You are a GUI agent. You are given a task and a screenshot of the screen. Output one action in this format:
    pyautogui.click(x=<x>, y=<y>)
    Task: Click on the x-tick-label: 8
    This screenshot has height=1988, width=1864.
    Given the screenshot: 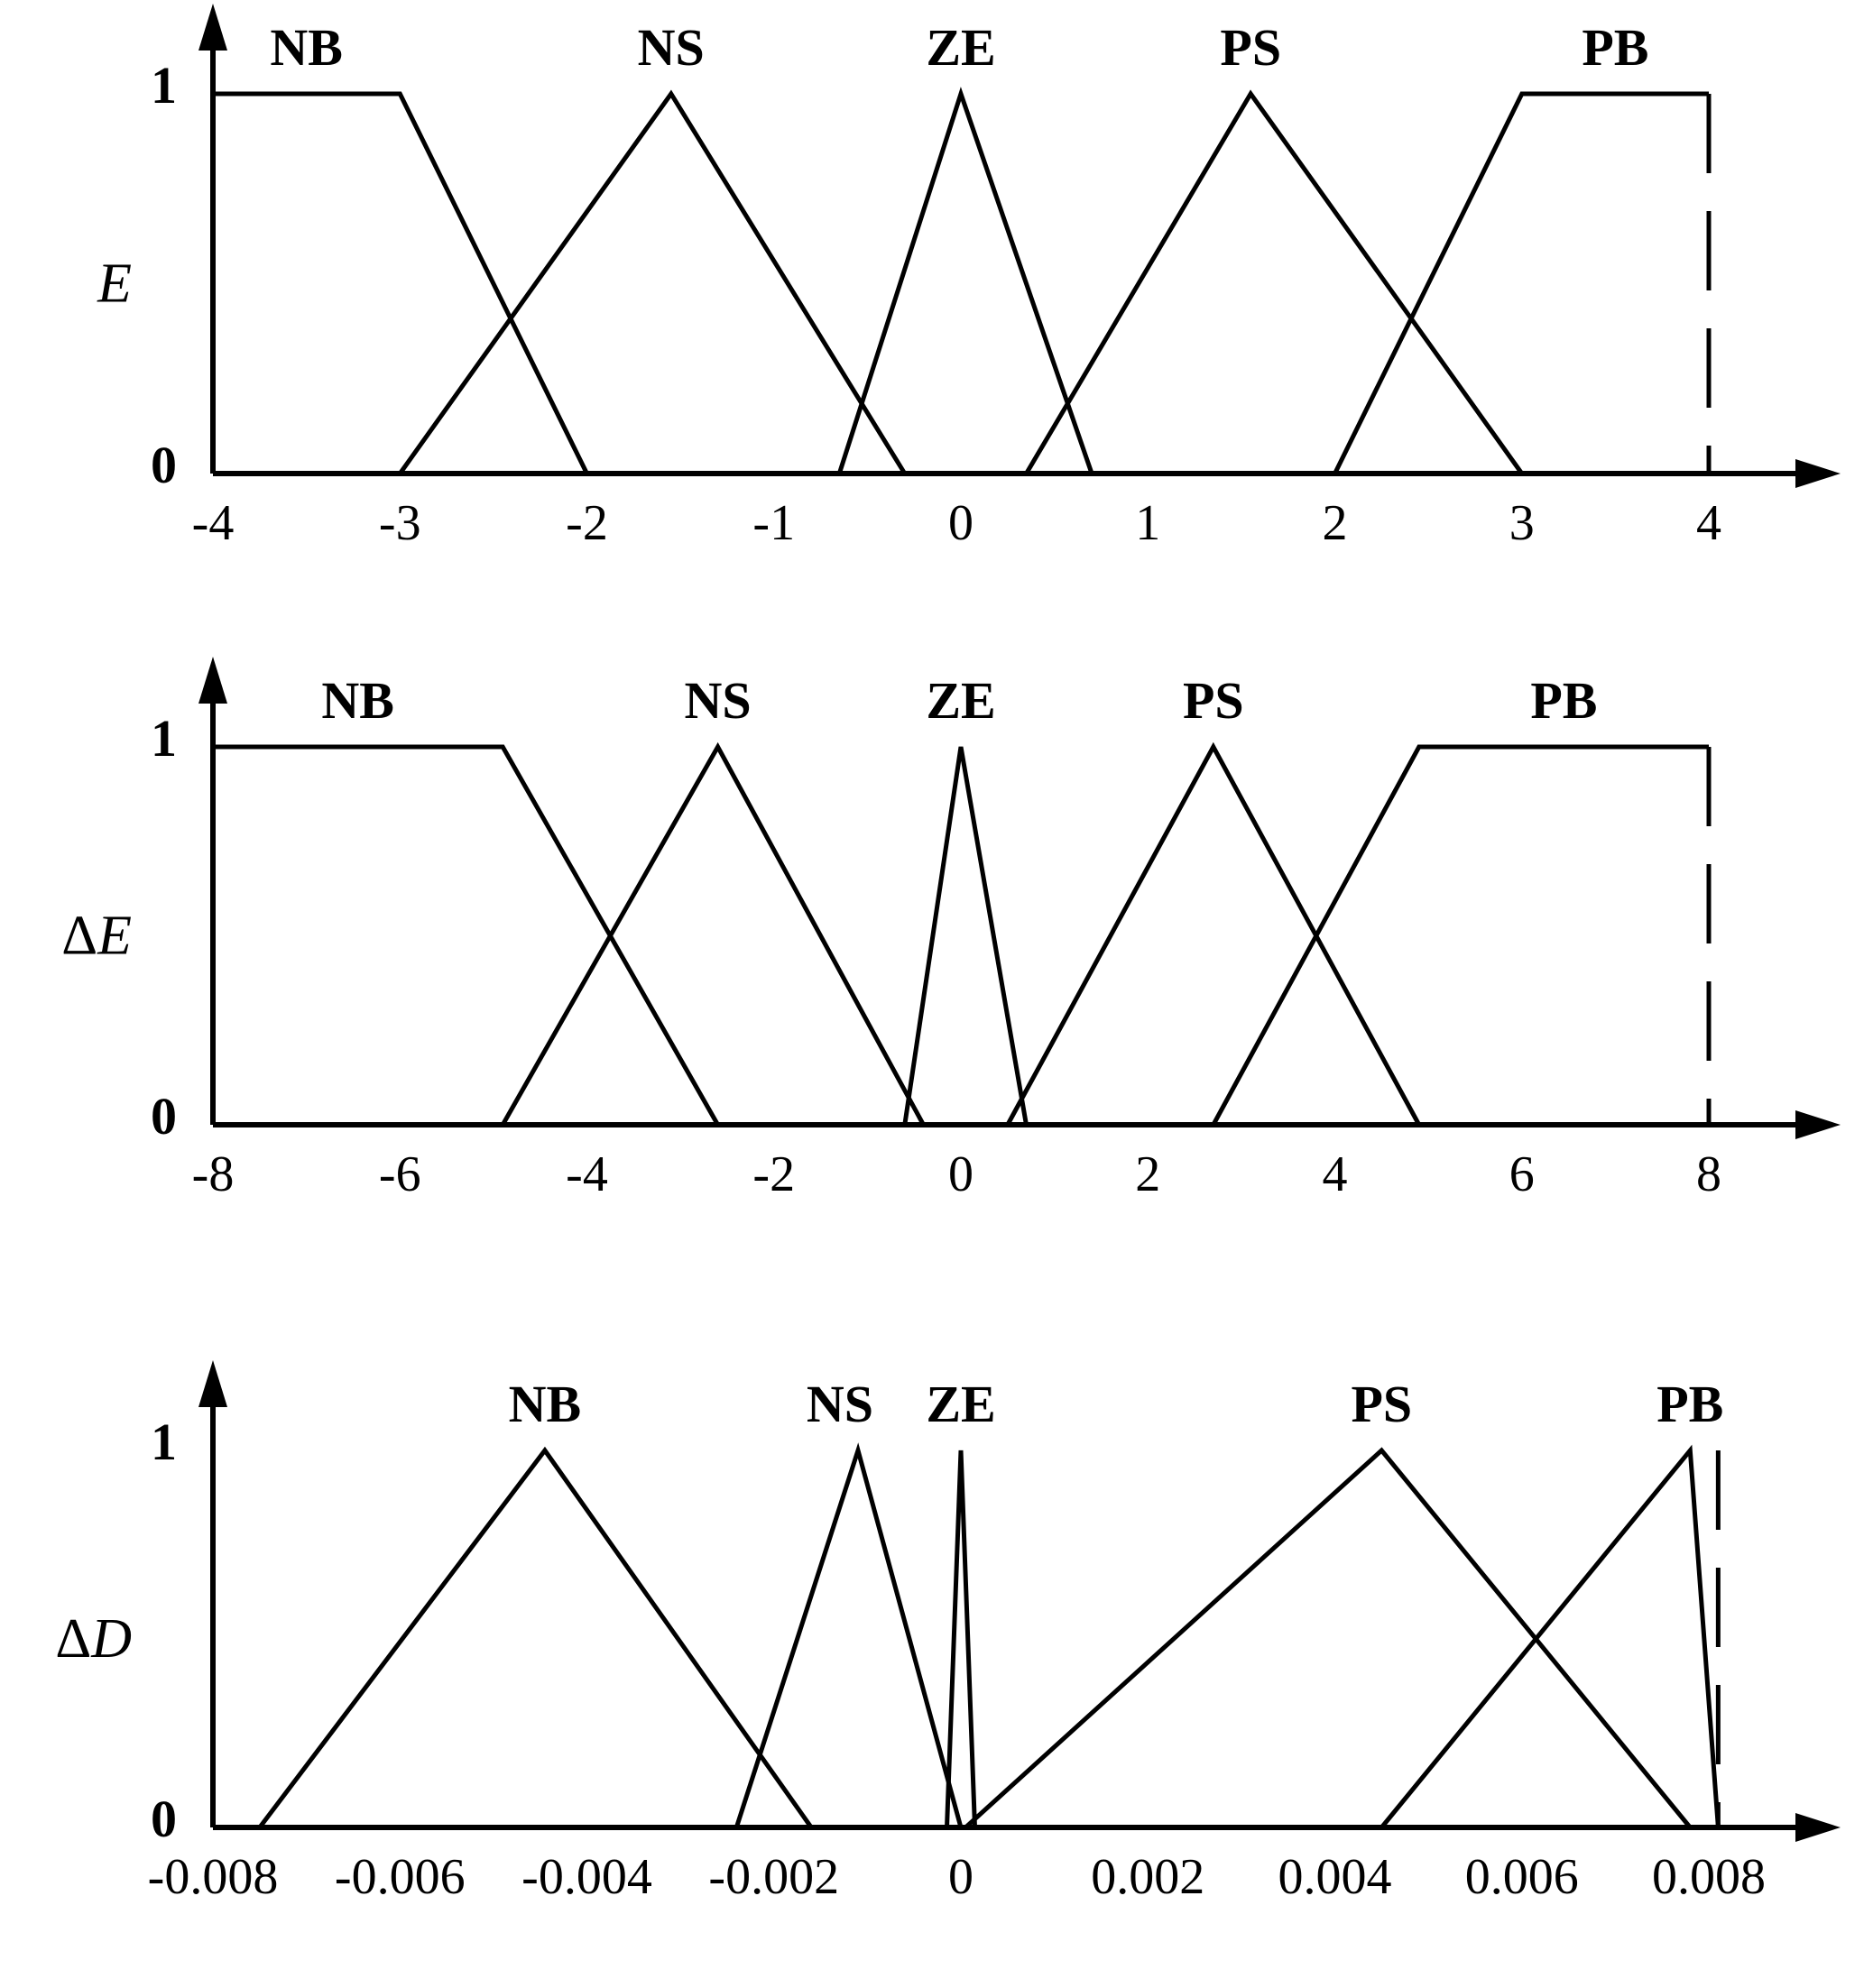 What is the action you would take?
    pyautogui.click(x=1708, y=1174)
    